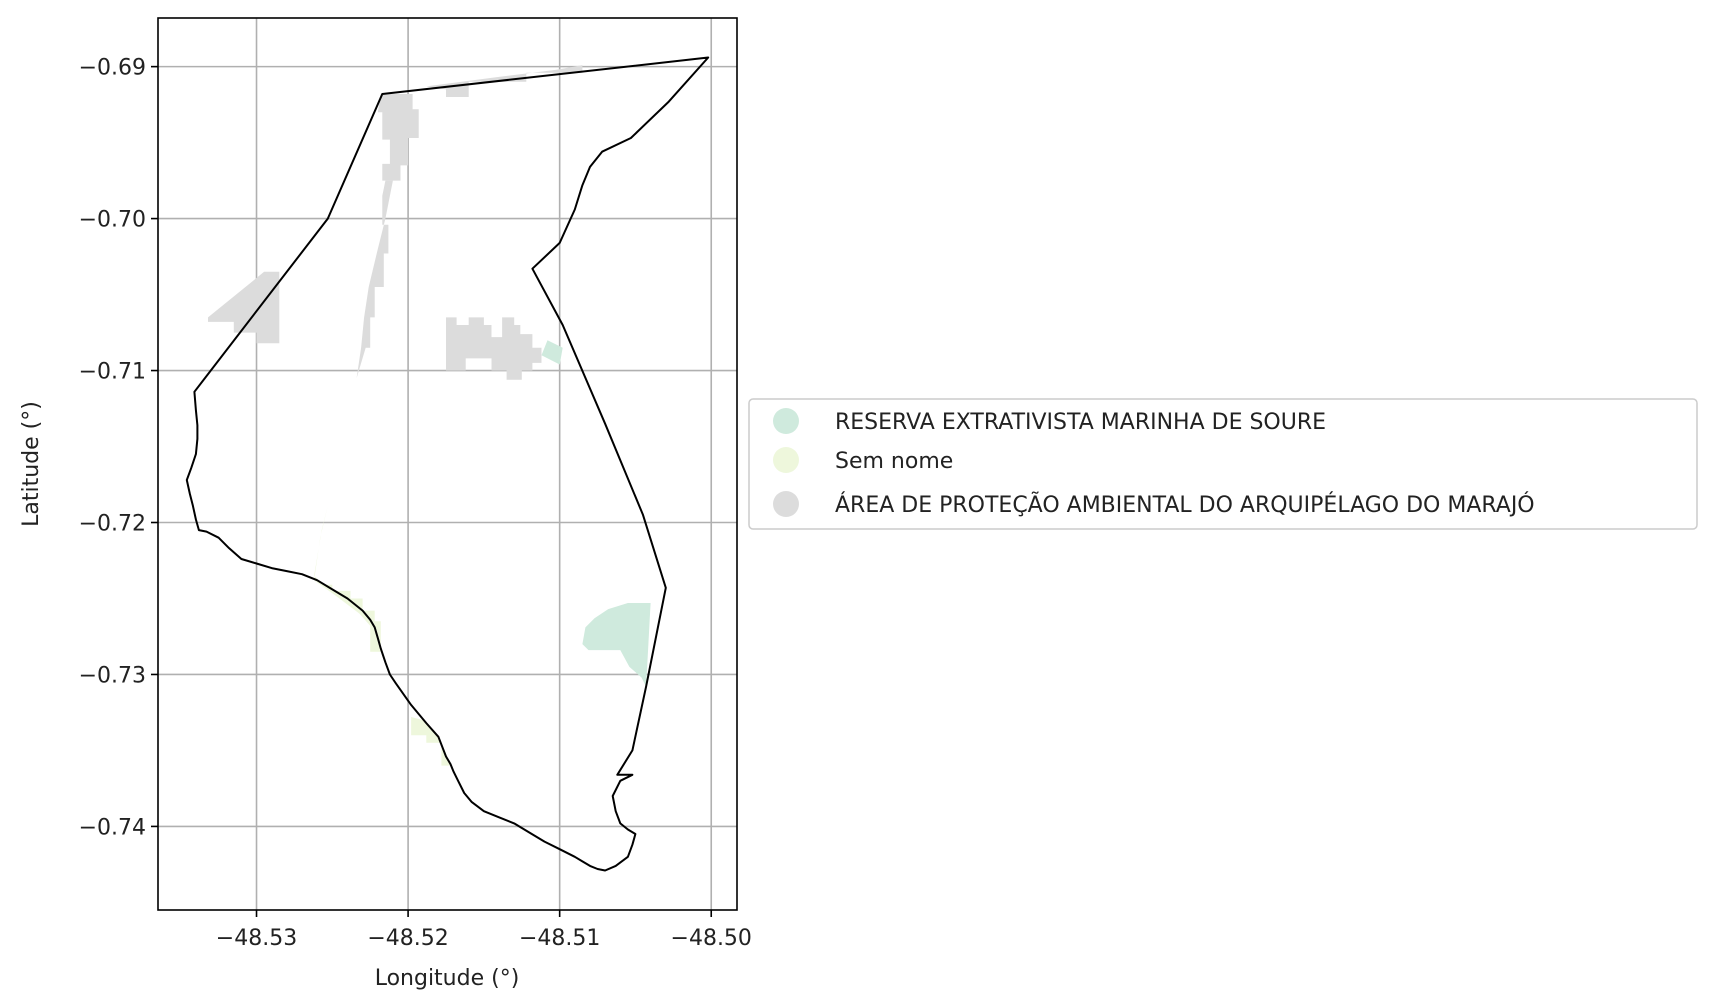 Image resolution: width=1709 pixels, height=1006 pixels. I want to click on x-axis-ticks: −48.53 −48.52 −48.51 −48.50, so click(484, 930).